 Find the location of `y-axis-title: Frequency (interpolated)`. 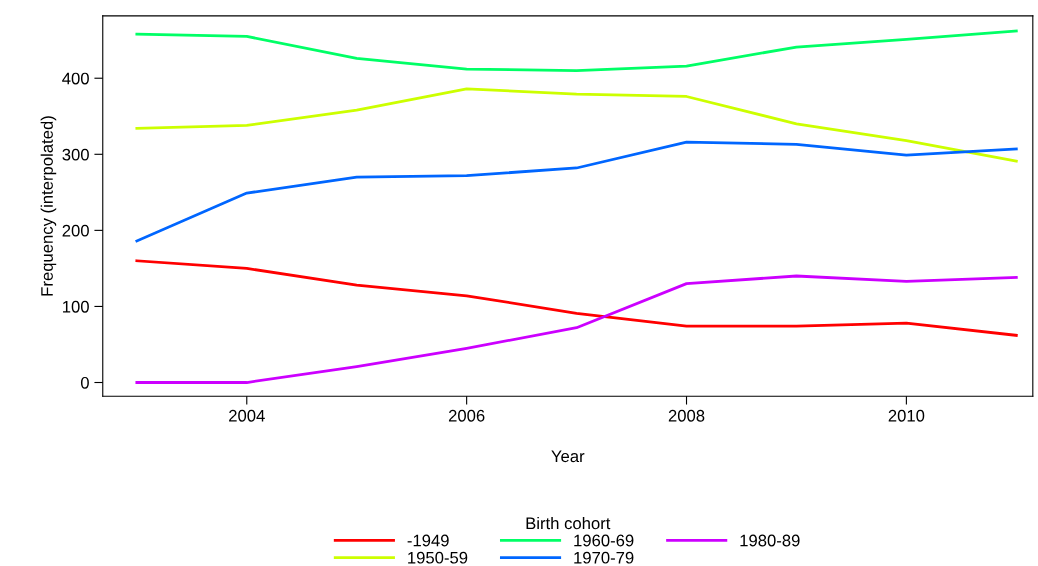

y-axis-title: Frequency (interpolated) is located at coordinates (48, 206).